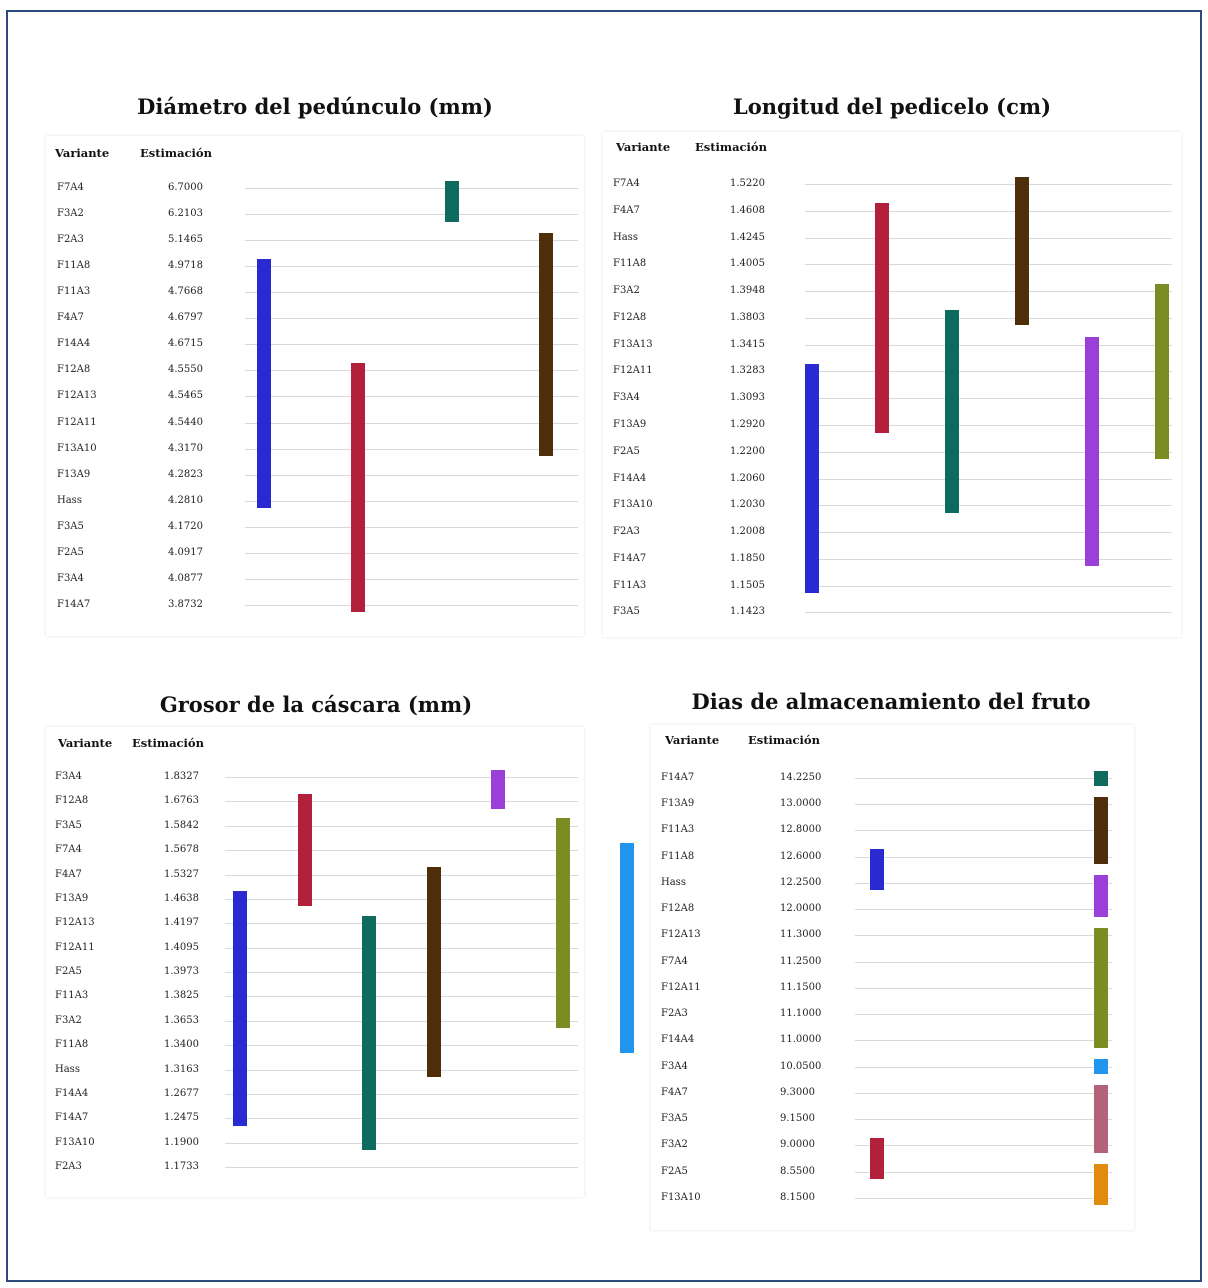 This screenshot has width=1208, height=1288. Describe the element at coordinates (801, 1014) in the screenshot. I see `row-estimate-value: 11.1000` at that location.